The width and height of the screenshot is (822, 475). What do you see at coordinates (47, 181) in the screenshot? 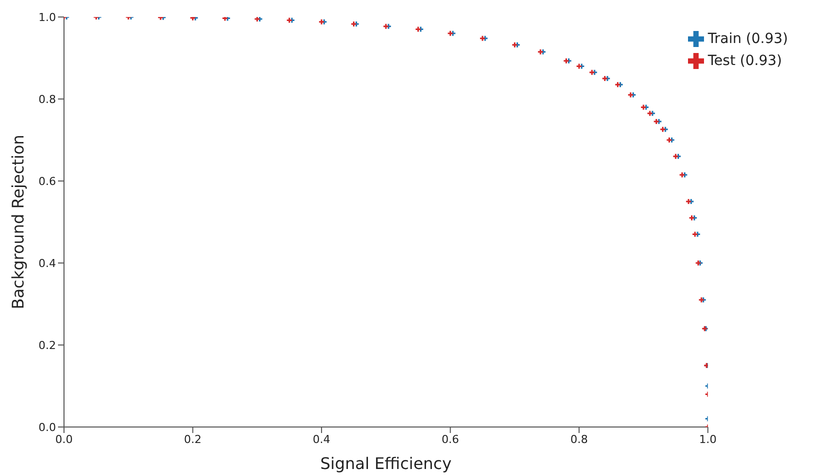
I see `y-tick-label: 0.6` at bounding box center [47, 181].